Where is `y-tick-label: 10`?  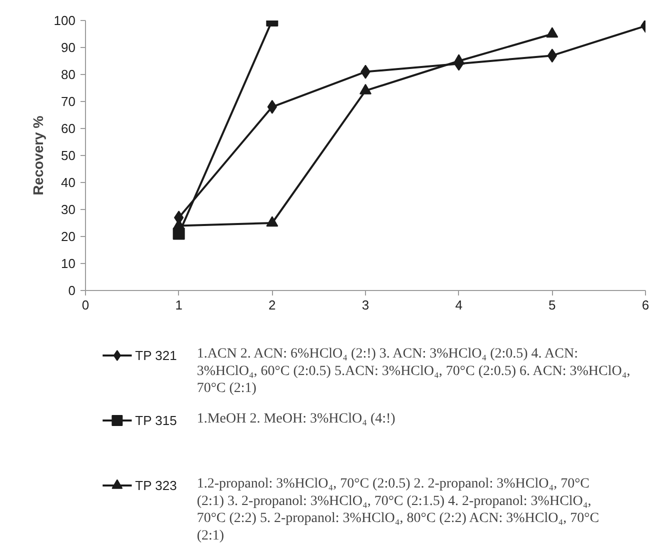 y-tick-label: 10 is located at coordinates (68, 263).